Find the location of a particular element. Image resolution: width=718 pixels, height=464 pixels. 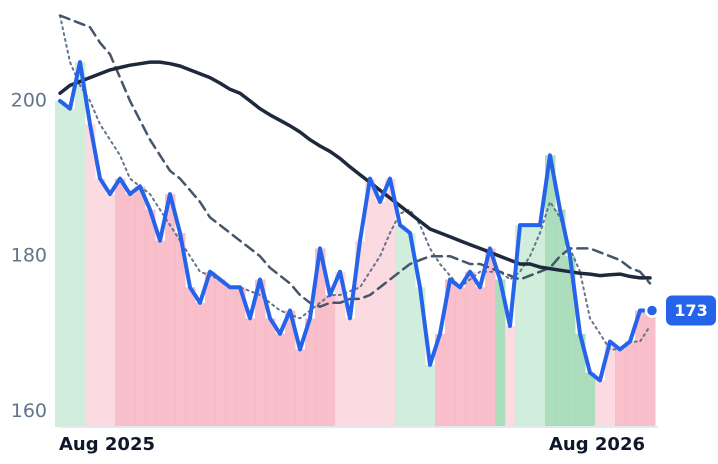

end-label: 173 is located at coordinates (690, 310).